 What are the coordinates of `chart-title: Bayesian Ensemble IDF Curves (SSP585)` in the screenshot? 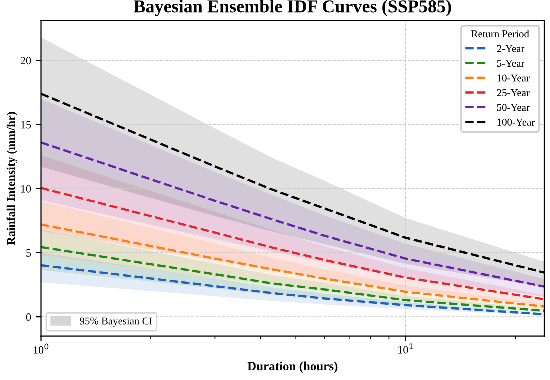 It's located at (293, 8).